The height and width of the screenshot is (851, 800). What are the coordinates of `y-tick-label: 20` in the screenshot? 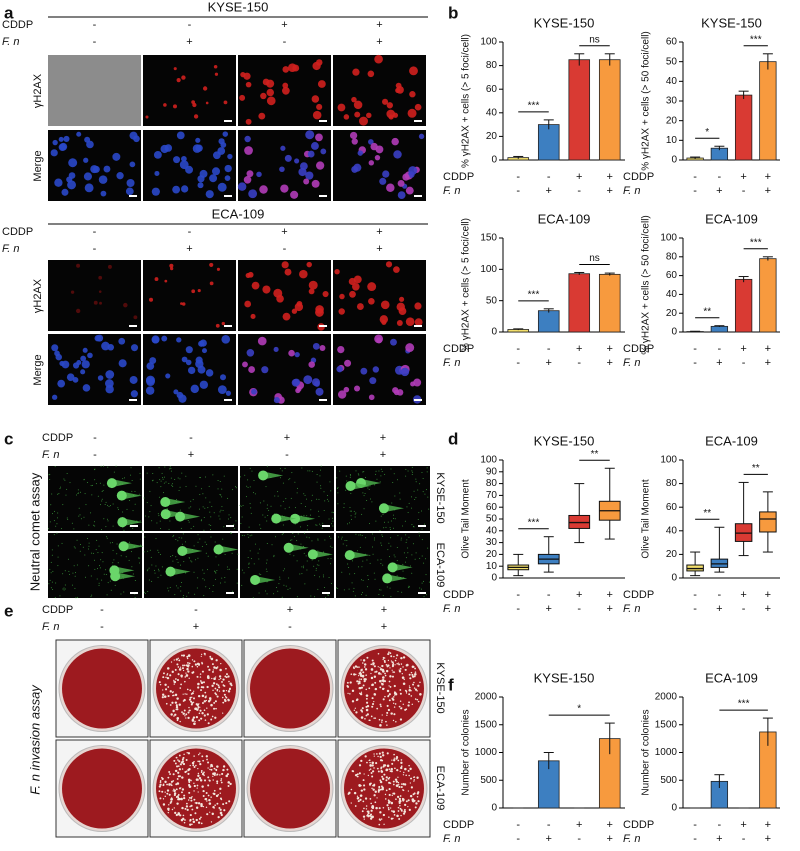 It's located at (672, 313).